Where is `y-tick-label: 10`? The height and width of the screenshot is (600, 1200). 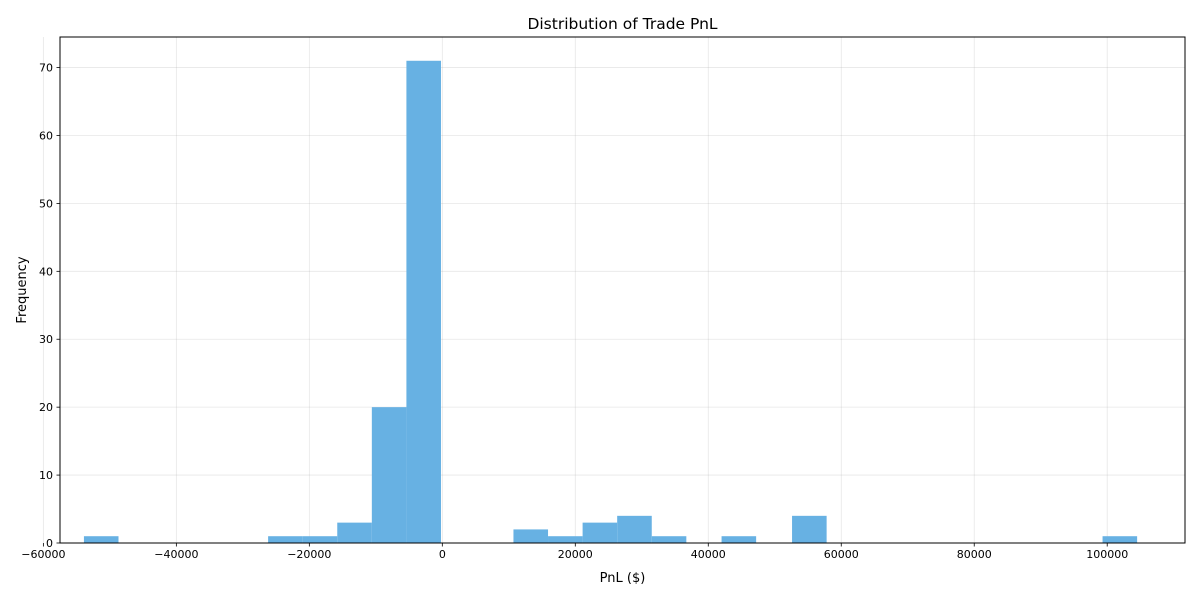
y-tick-label: 10 is located at coordinates (46, 475).